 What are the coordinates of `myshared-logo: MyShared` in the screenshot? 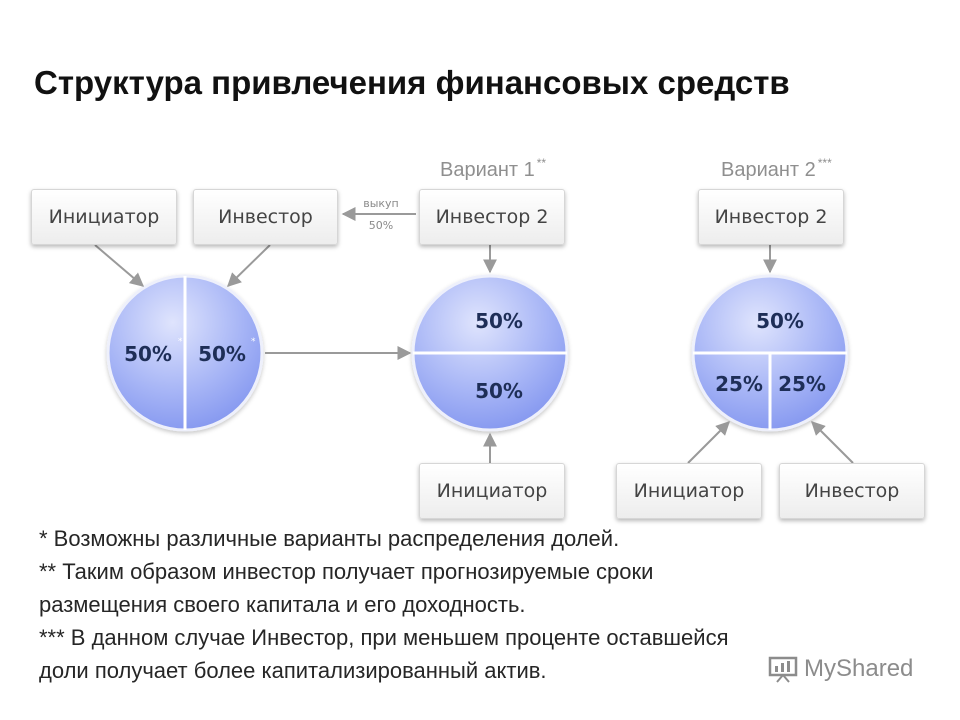 It's located at (840, 669).